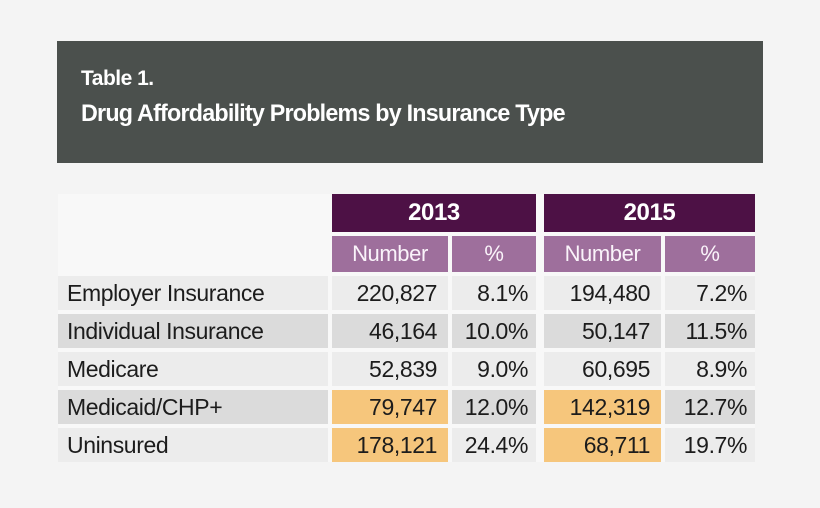 The width and height of the screenshot is (820, 508). What do you see at coordinates (390, 369) in the screenshot?
I see `cell-medicare-2013-number: 52,839` at bounding box center [390, 369].